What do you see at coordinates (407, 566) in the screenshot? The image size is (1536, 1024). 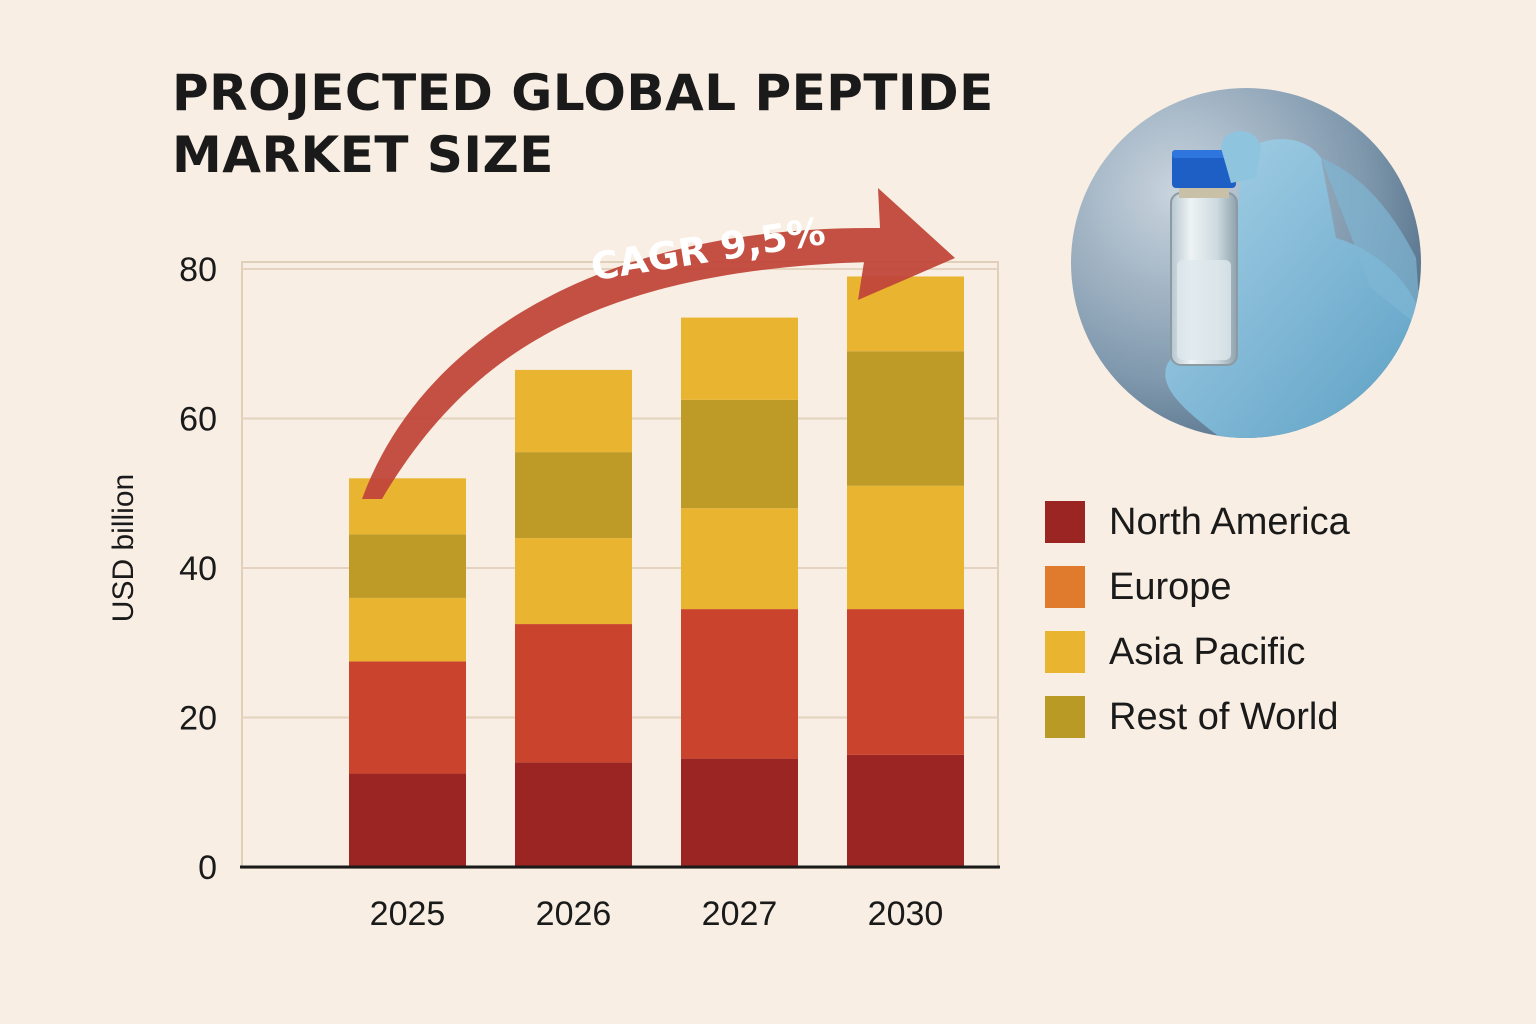 I see `bar-segment-2025-rest-of-world` at bounding box center [407, 566].